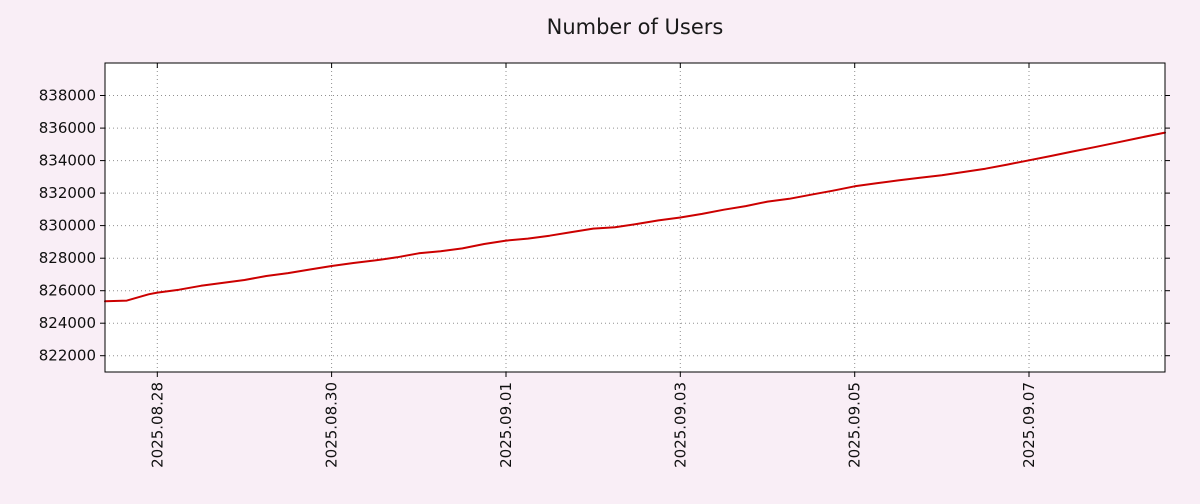 The height and width of the screenshot is (504, 1200). What do you see at coordinates (67, 258) in the screenshot?
I see `y-tick-label: 828000` at bounding box center [67, 258].